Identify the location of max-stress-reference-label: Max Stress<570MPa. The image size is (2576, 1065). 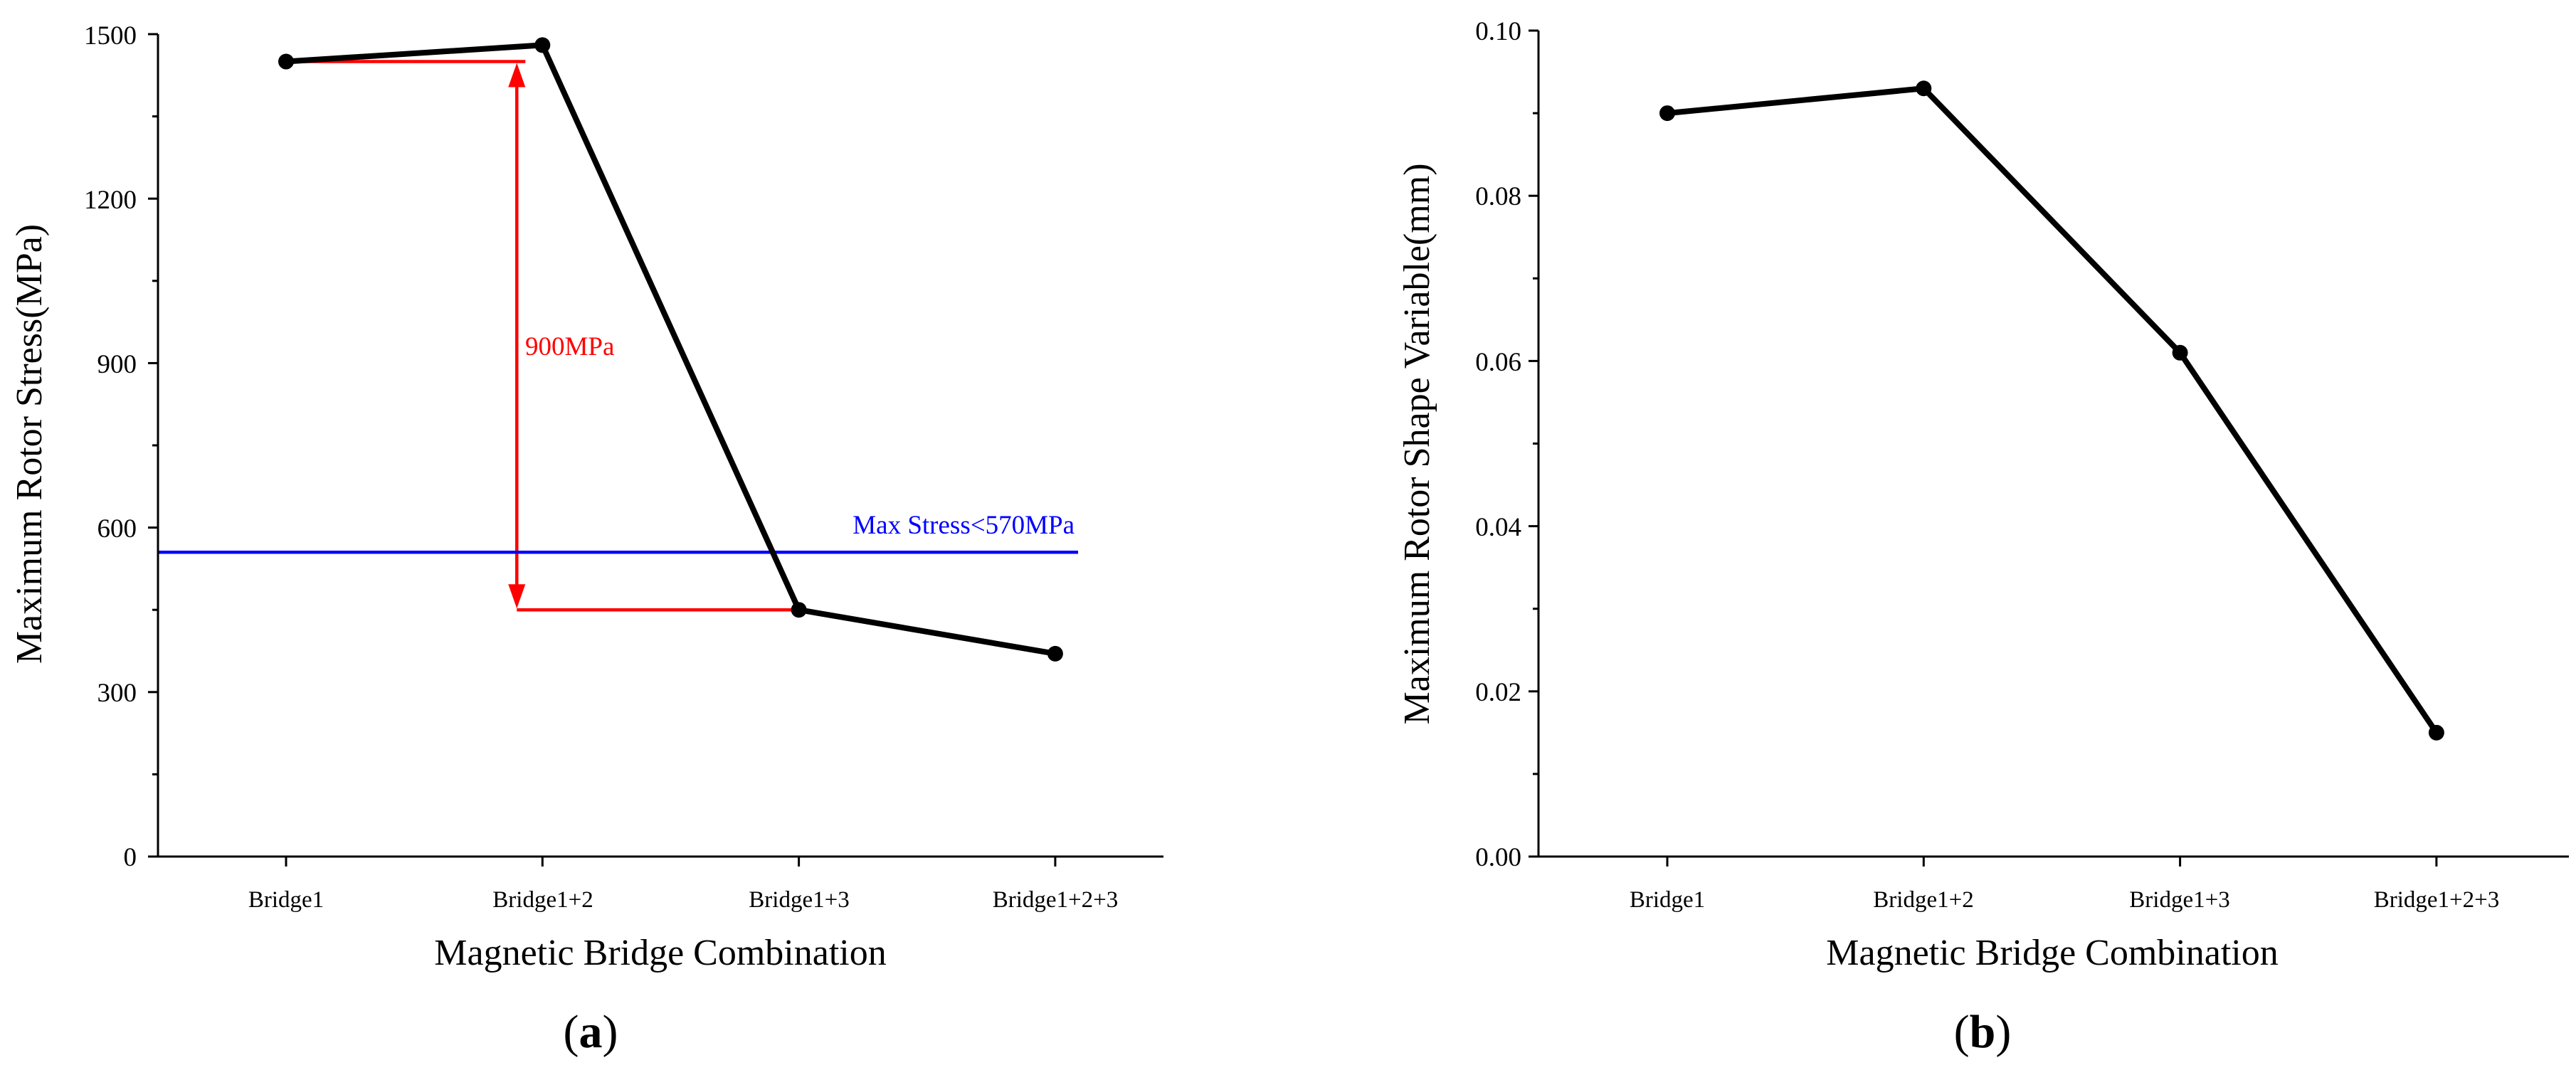
(963, 525).